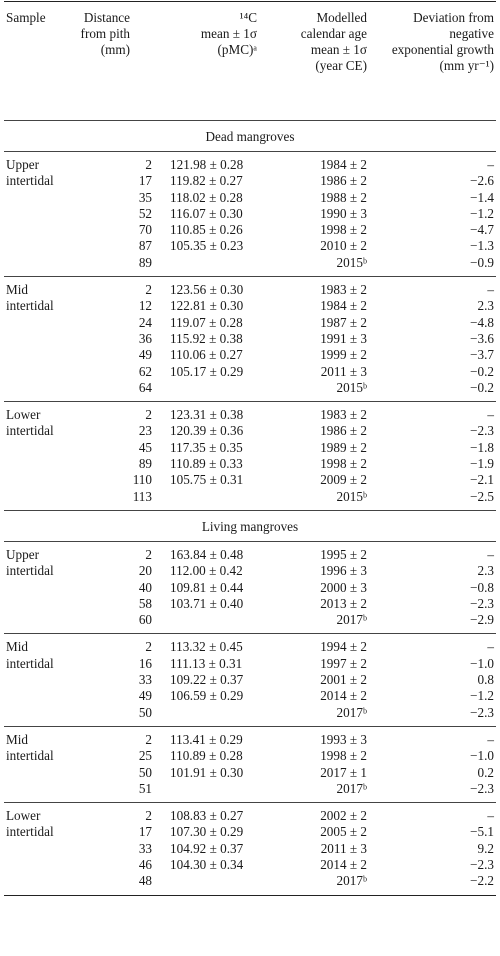  Describe the element at coordinates (343, 647) in the screenshot. I see `age-cell: 1994 ± 2` at that location.